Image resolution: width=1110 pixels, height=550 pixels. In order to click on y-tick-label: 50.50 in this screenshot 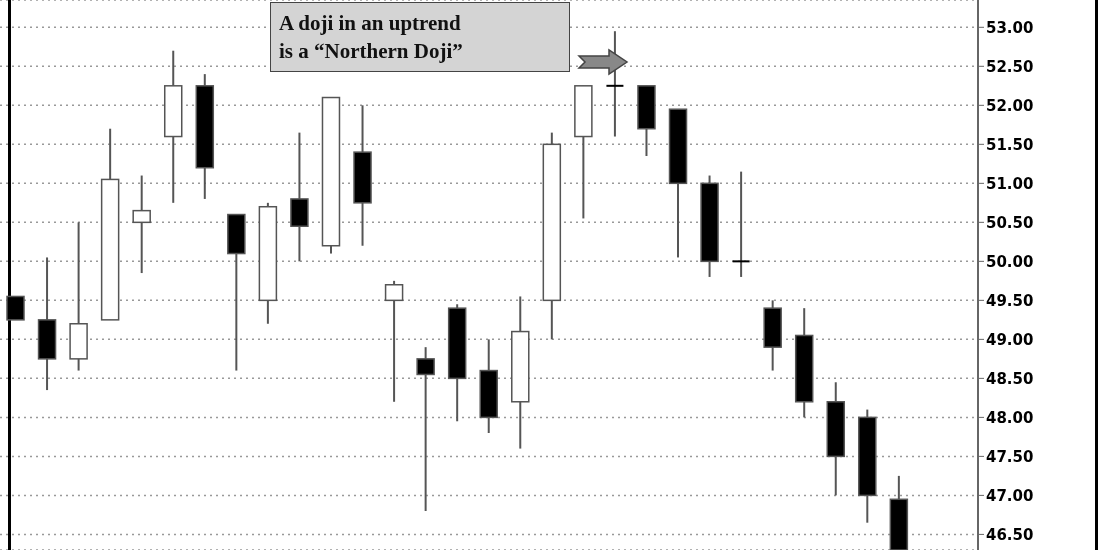, I will do `click(1010, 222)`.